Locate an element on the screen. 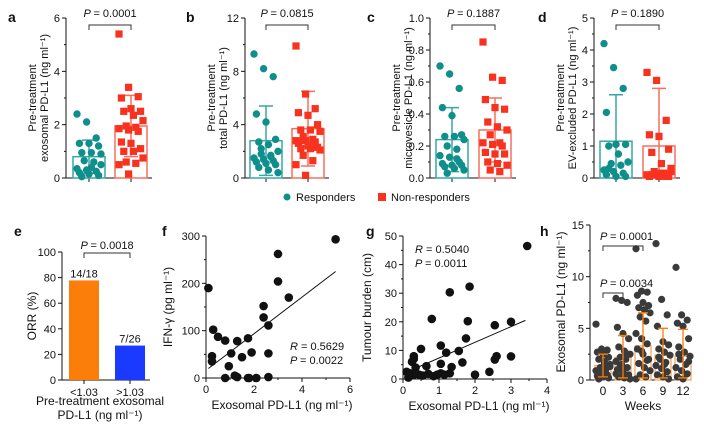 This screenshot has width=704, height=426. panel-g-x-tick-label: 1 is located at coordinates (439, 391).